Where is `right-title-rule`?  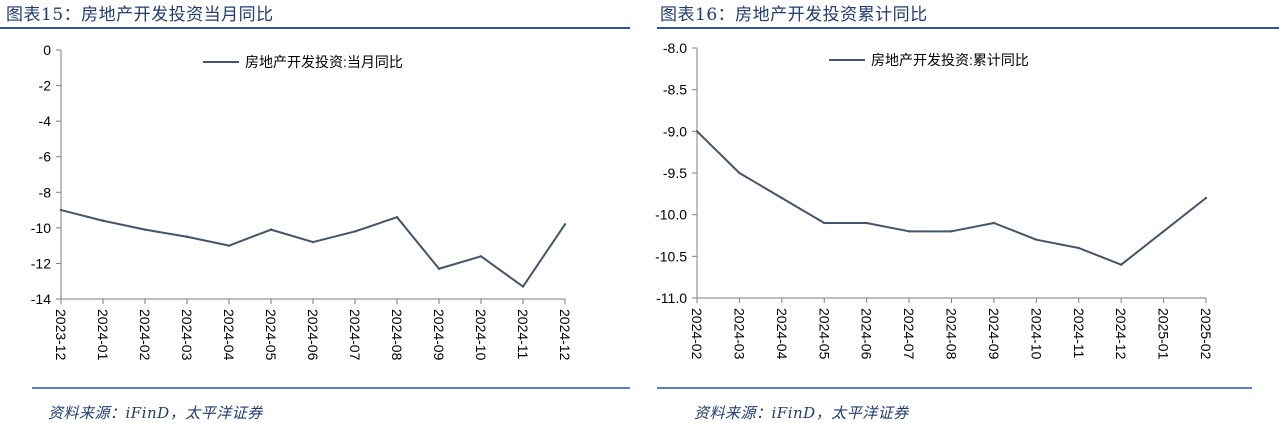 right-title-rule is located at coordinates (968, 28).